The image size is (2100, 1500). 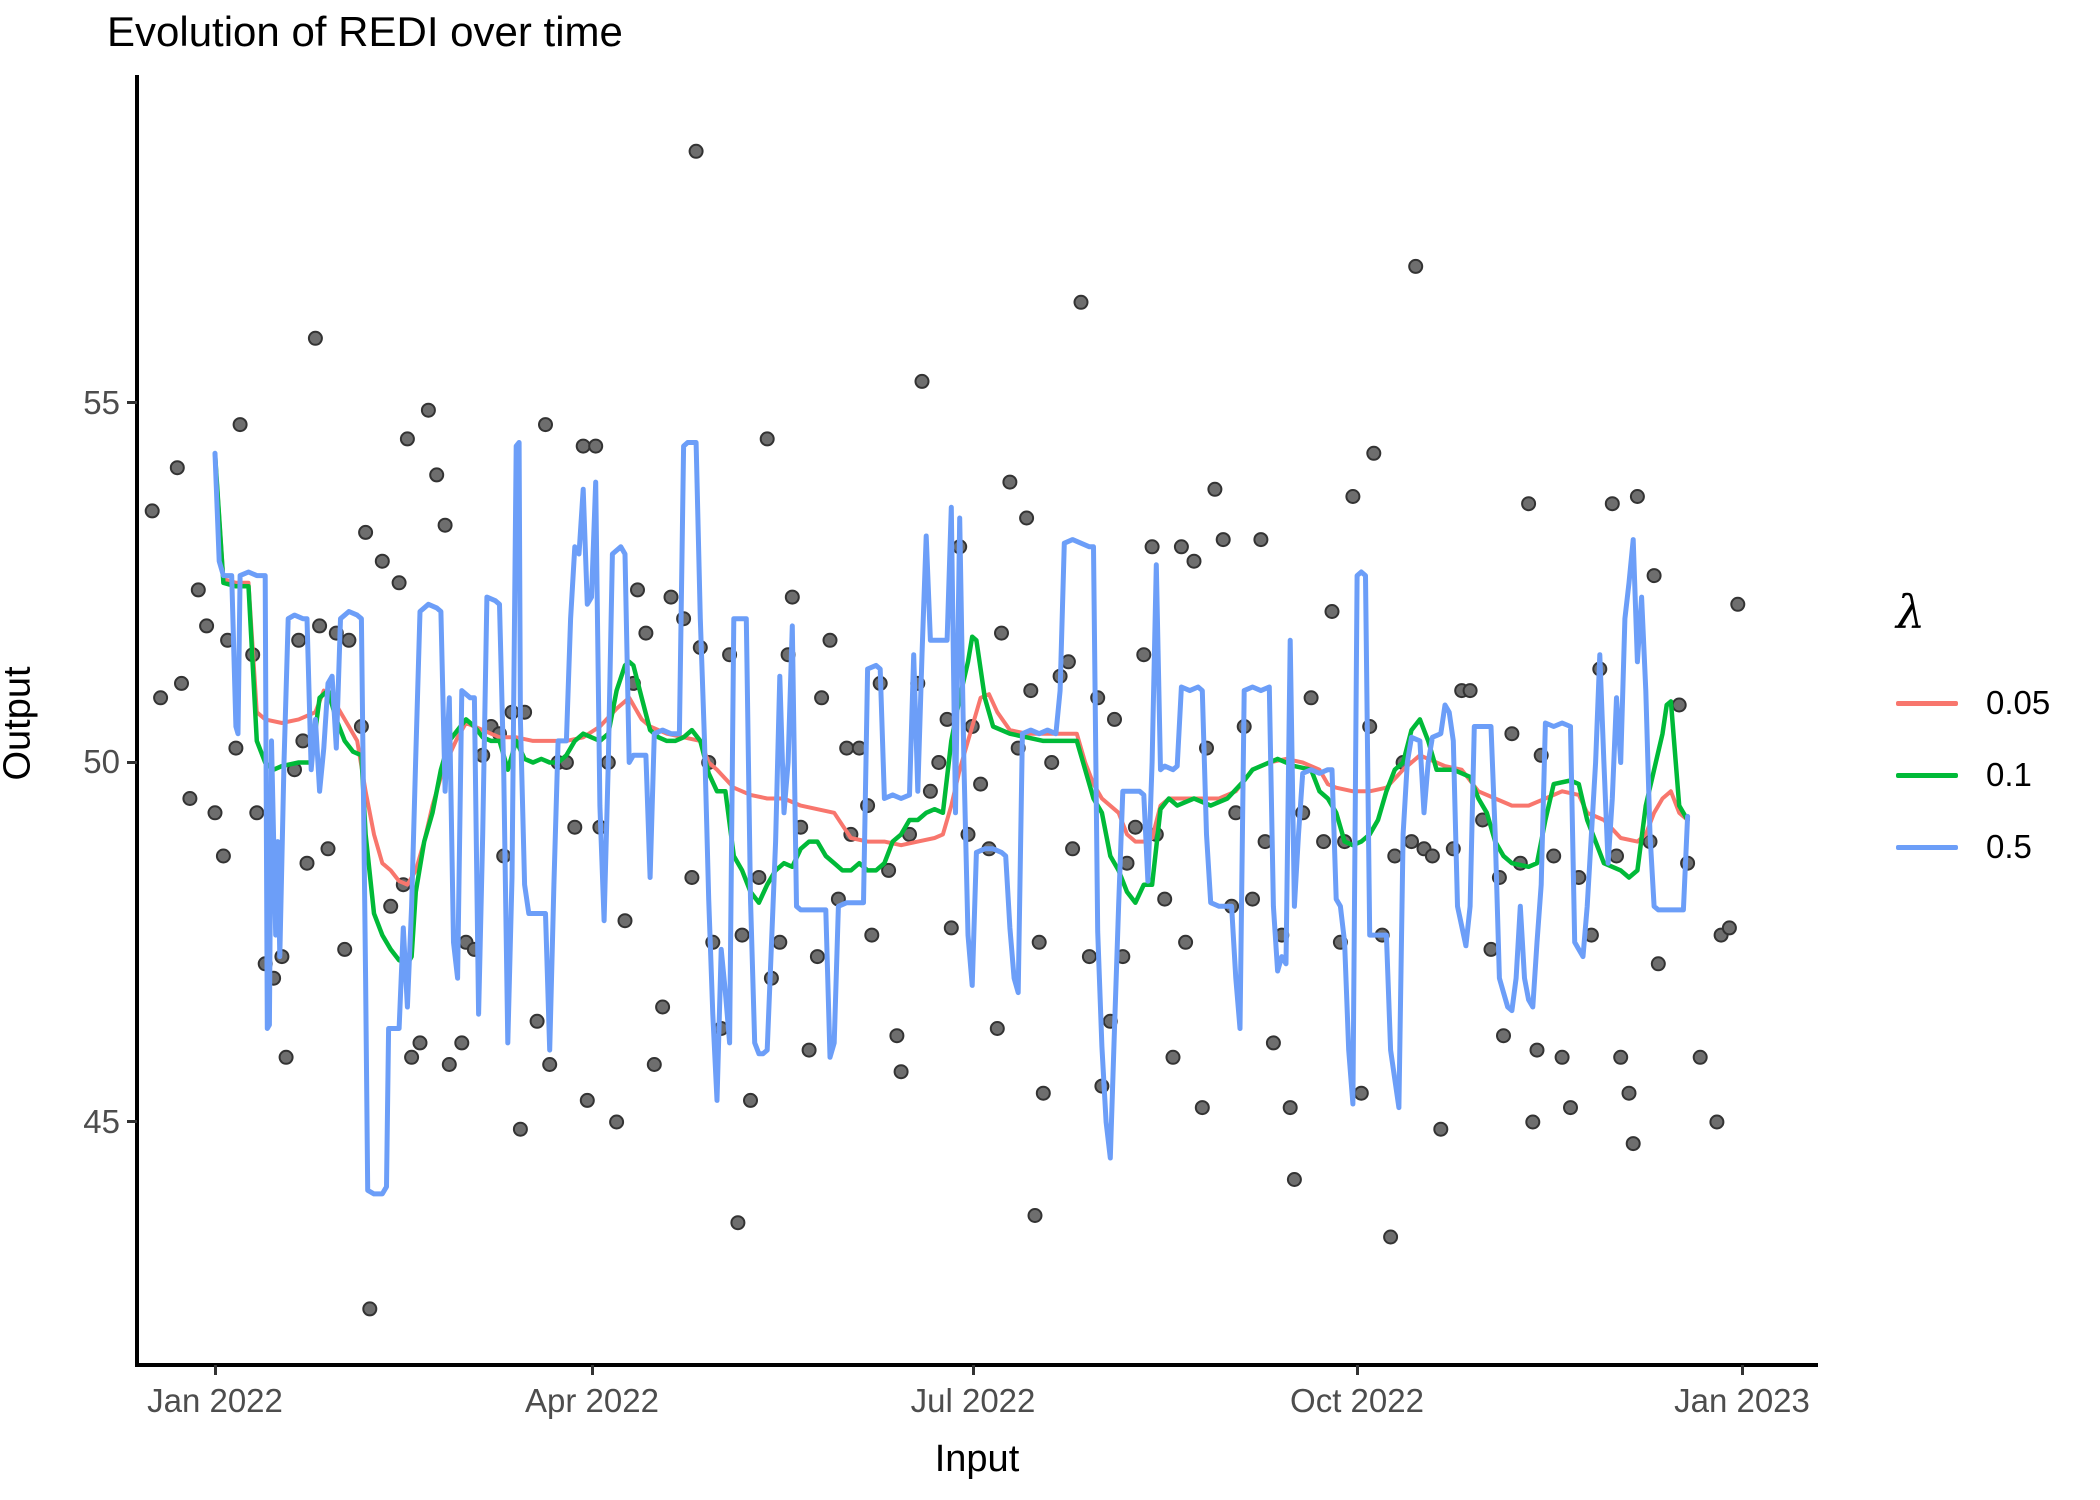 I want to click on y-tick-label-50: 50, so click(x=101, y=761).